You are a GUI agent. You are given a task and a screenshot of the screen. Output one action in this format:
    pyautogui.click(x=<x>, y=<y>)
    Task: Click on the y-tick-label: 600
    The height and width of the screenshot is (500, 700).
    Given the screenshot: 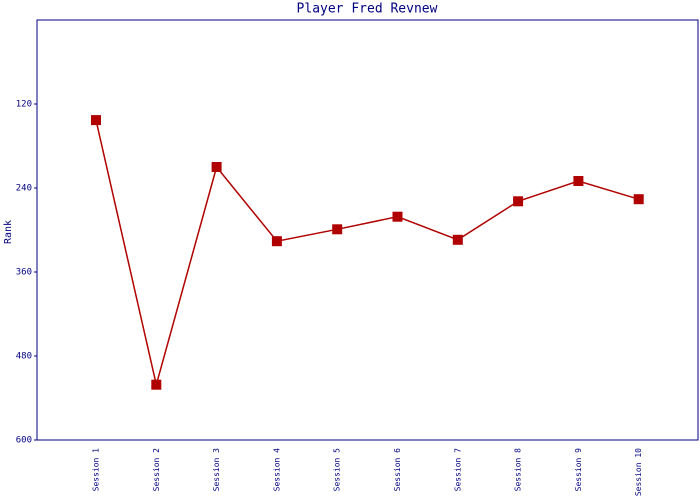 What is the action you would take?
    pyautogui.click(x=24, y=441)
    